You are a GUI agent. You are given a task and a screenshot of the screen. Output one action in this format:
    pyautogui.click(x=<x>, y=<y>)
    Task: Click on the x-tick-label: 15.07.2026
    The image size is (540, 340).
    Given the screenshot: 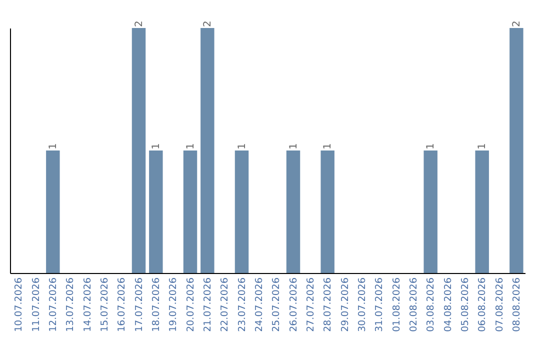 What is the action you would take?
    pyautogui.click(x=104, y=305)
    